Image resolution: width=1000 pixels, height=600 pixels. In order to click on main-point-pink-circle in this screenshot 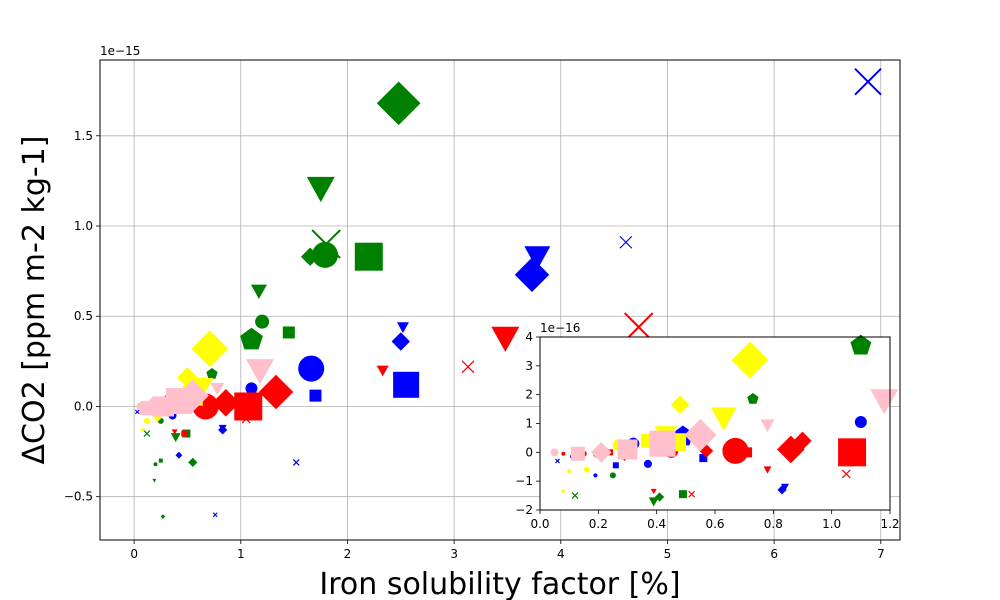, I will do `click(140, 406)`.